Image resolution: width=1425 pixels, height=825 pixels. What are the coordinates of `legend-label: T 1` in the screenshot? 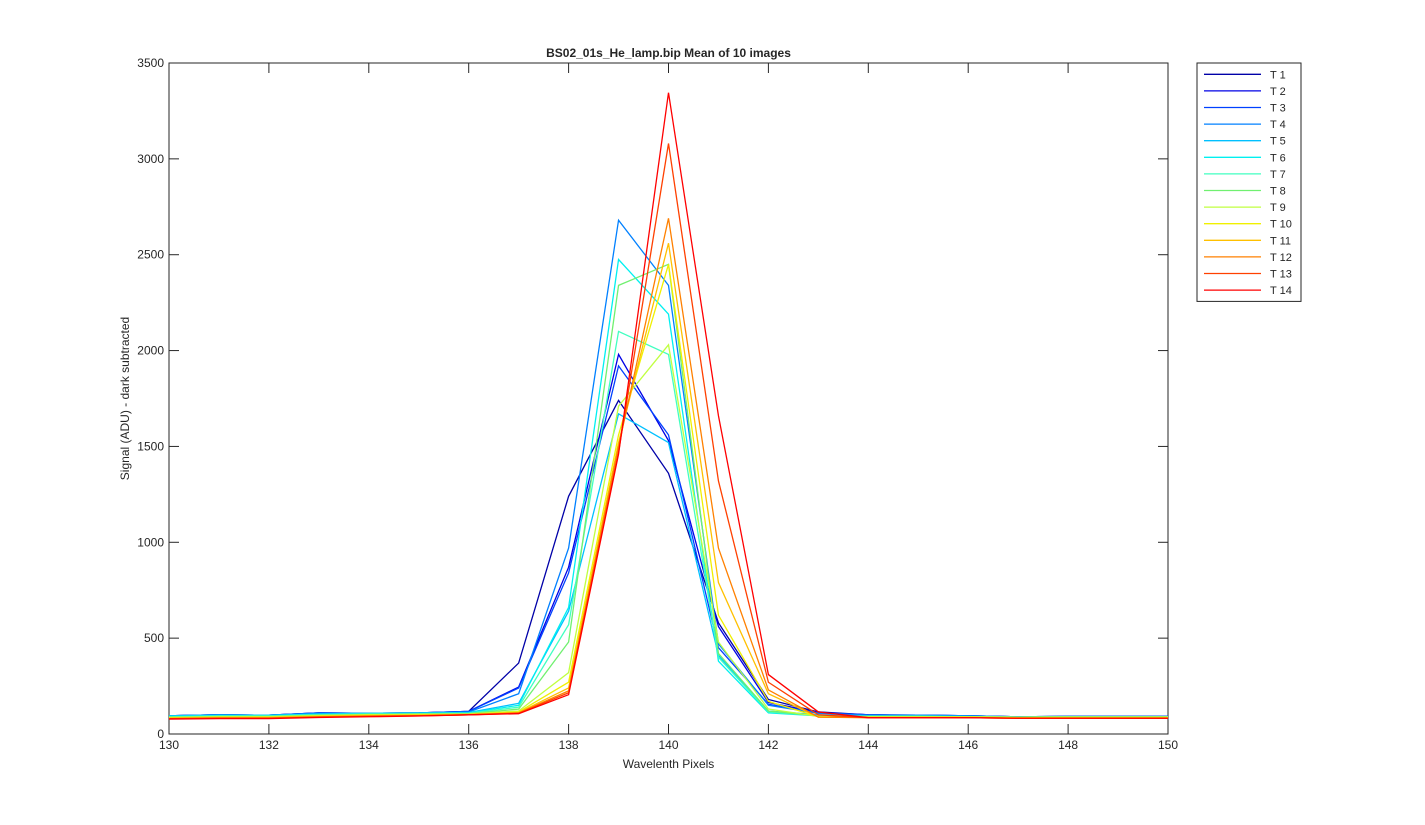 It's located at (1278, 75).